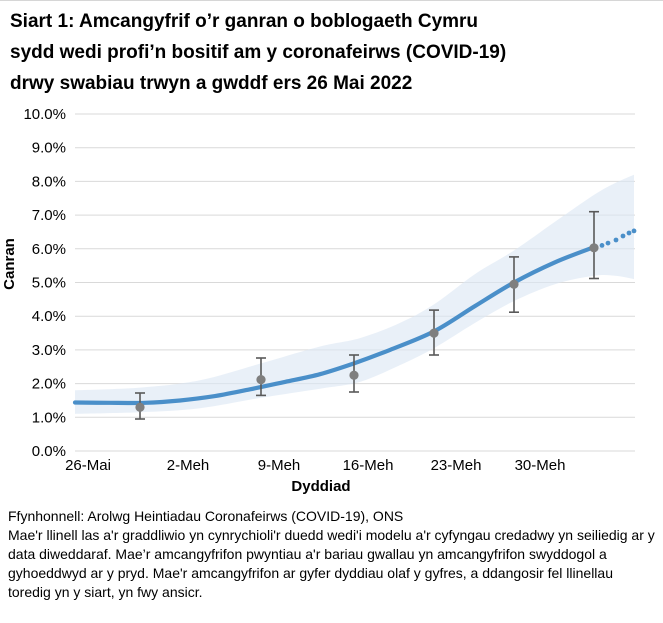 This screenshot has width=663, height=623. Describe the element at coordinates (368, 465) in the screenshot. I see `x-tick-label: 16-Meh` at that location.